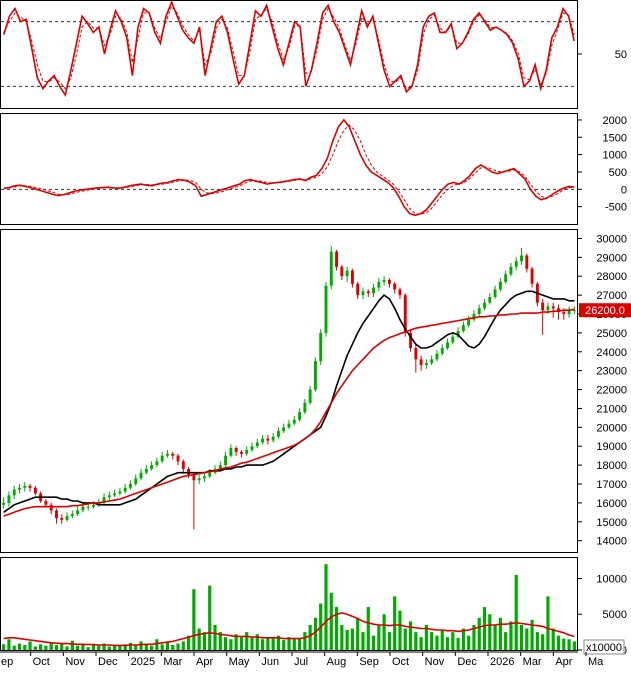 This screenshot has height=676, width=631. I want to click on time-axis-tick-label: Mar, so click(172, 662).